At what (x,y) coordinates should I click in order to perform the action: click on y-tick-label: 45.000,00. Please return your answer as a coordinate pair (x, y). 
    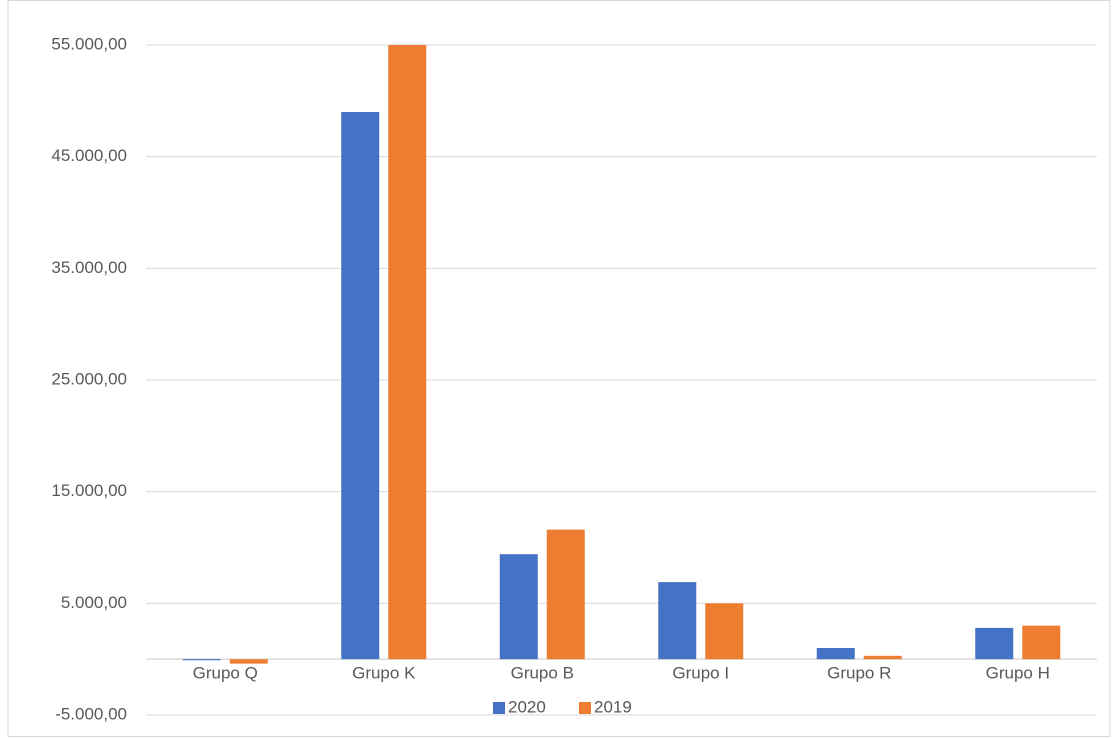
    Looking at the image, I should click on (89, 155).